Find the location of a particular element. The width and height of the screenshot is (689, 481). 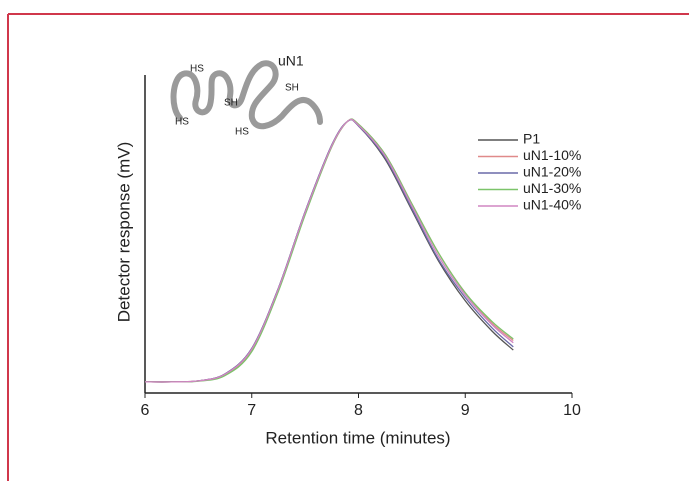

molecule-illustration is located at coordinates (246, 95).